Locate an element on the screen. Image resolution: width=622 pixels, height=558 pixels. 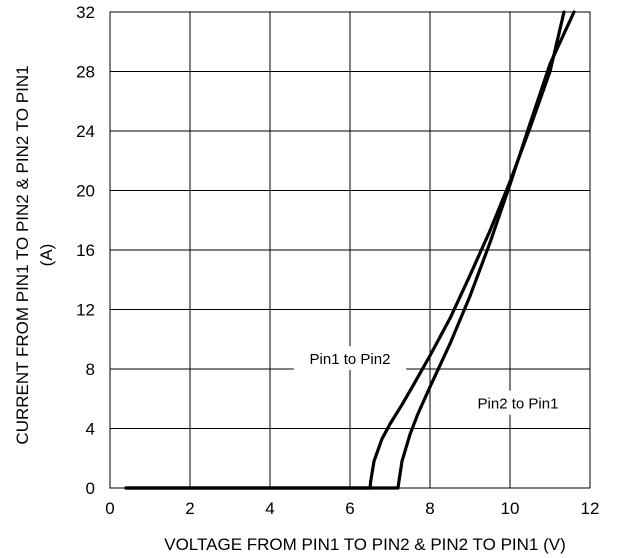
y-tick-label: 4 is located at coordinates (90, 429).